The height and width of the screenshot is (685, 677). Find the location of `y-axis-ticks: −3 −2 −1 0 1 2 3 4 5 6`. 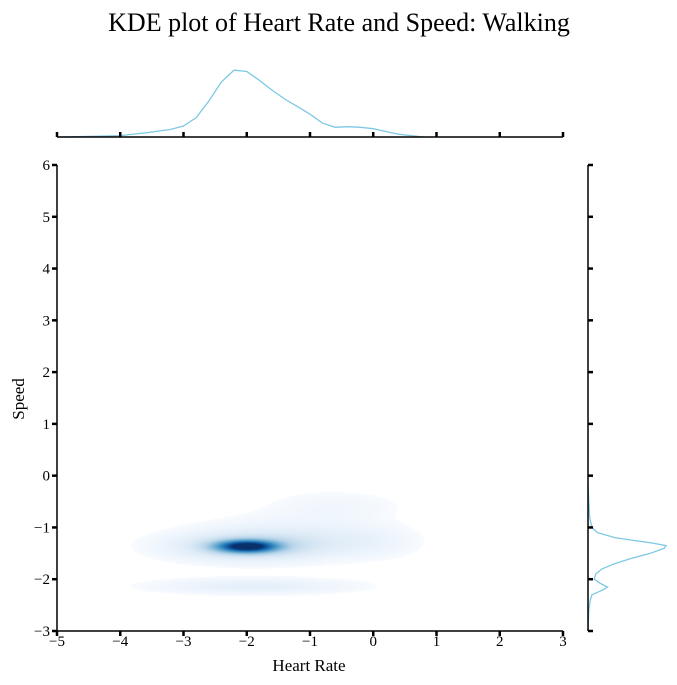

y-axis-ticks: −3 −2 −1 0 1 2 3 4 5 6 is located at coordinates (45, 399).